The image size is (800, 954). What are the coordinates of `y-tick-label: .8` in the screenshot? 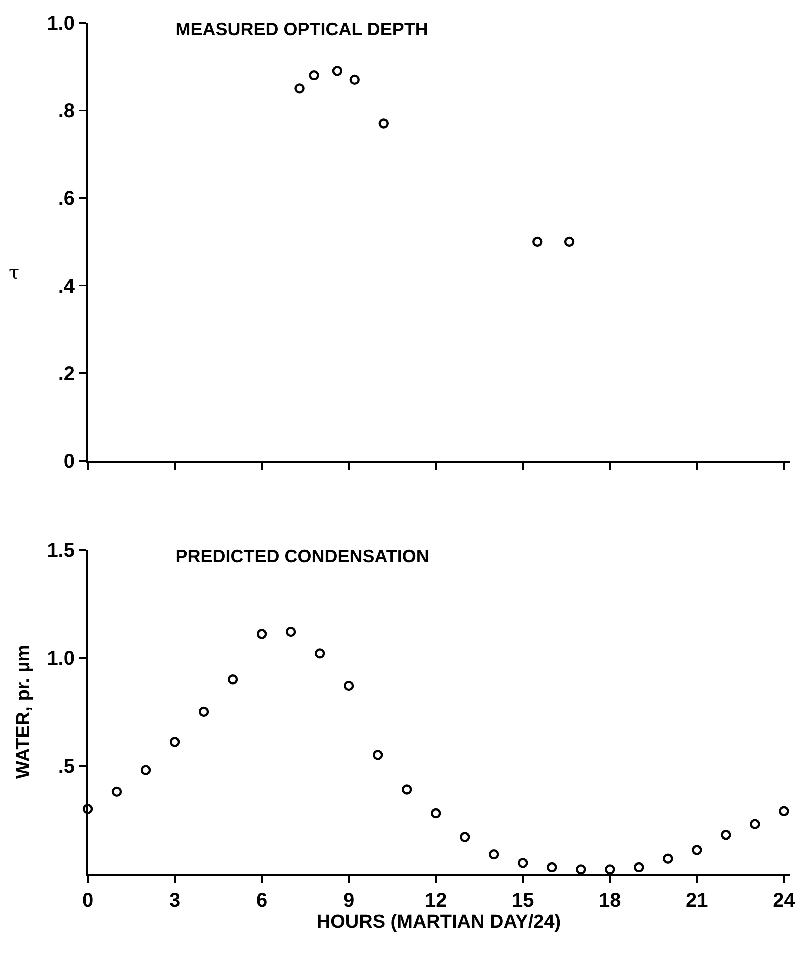 It's located at (66, 111).